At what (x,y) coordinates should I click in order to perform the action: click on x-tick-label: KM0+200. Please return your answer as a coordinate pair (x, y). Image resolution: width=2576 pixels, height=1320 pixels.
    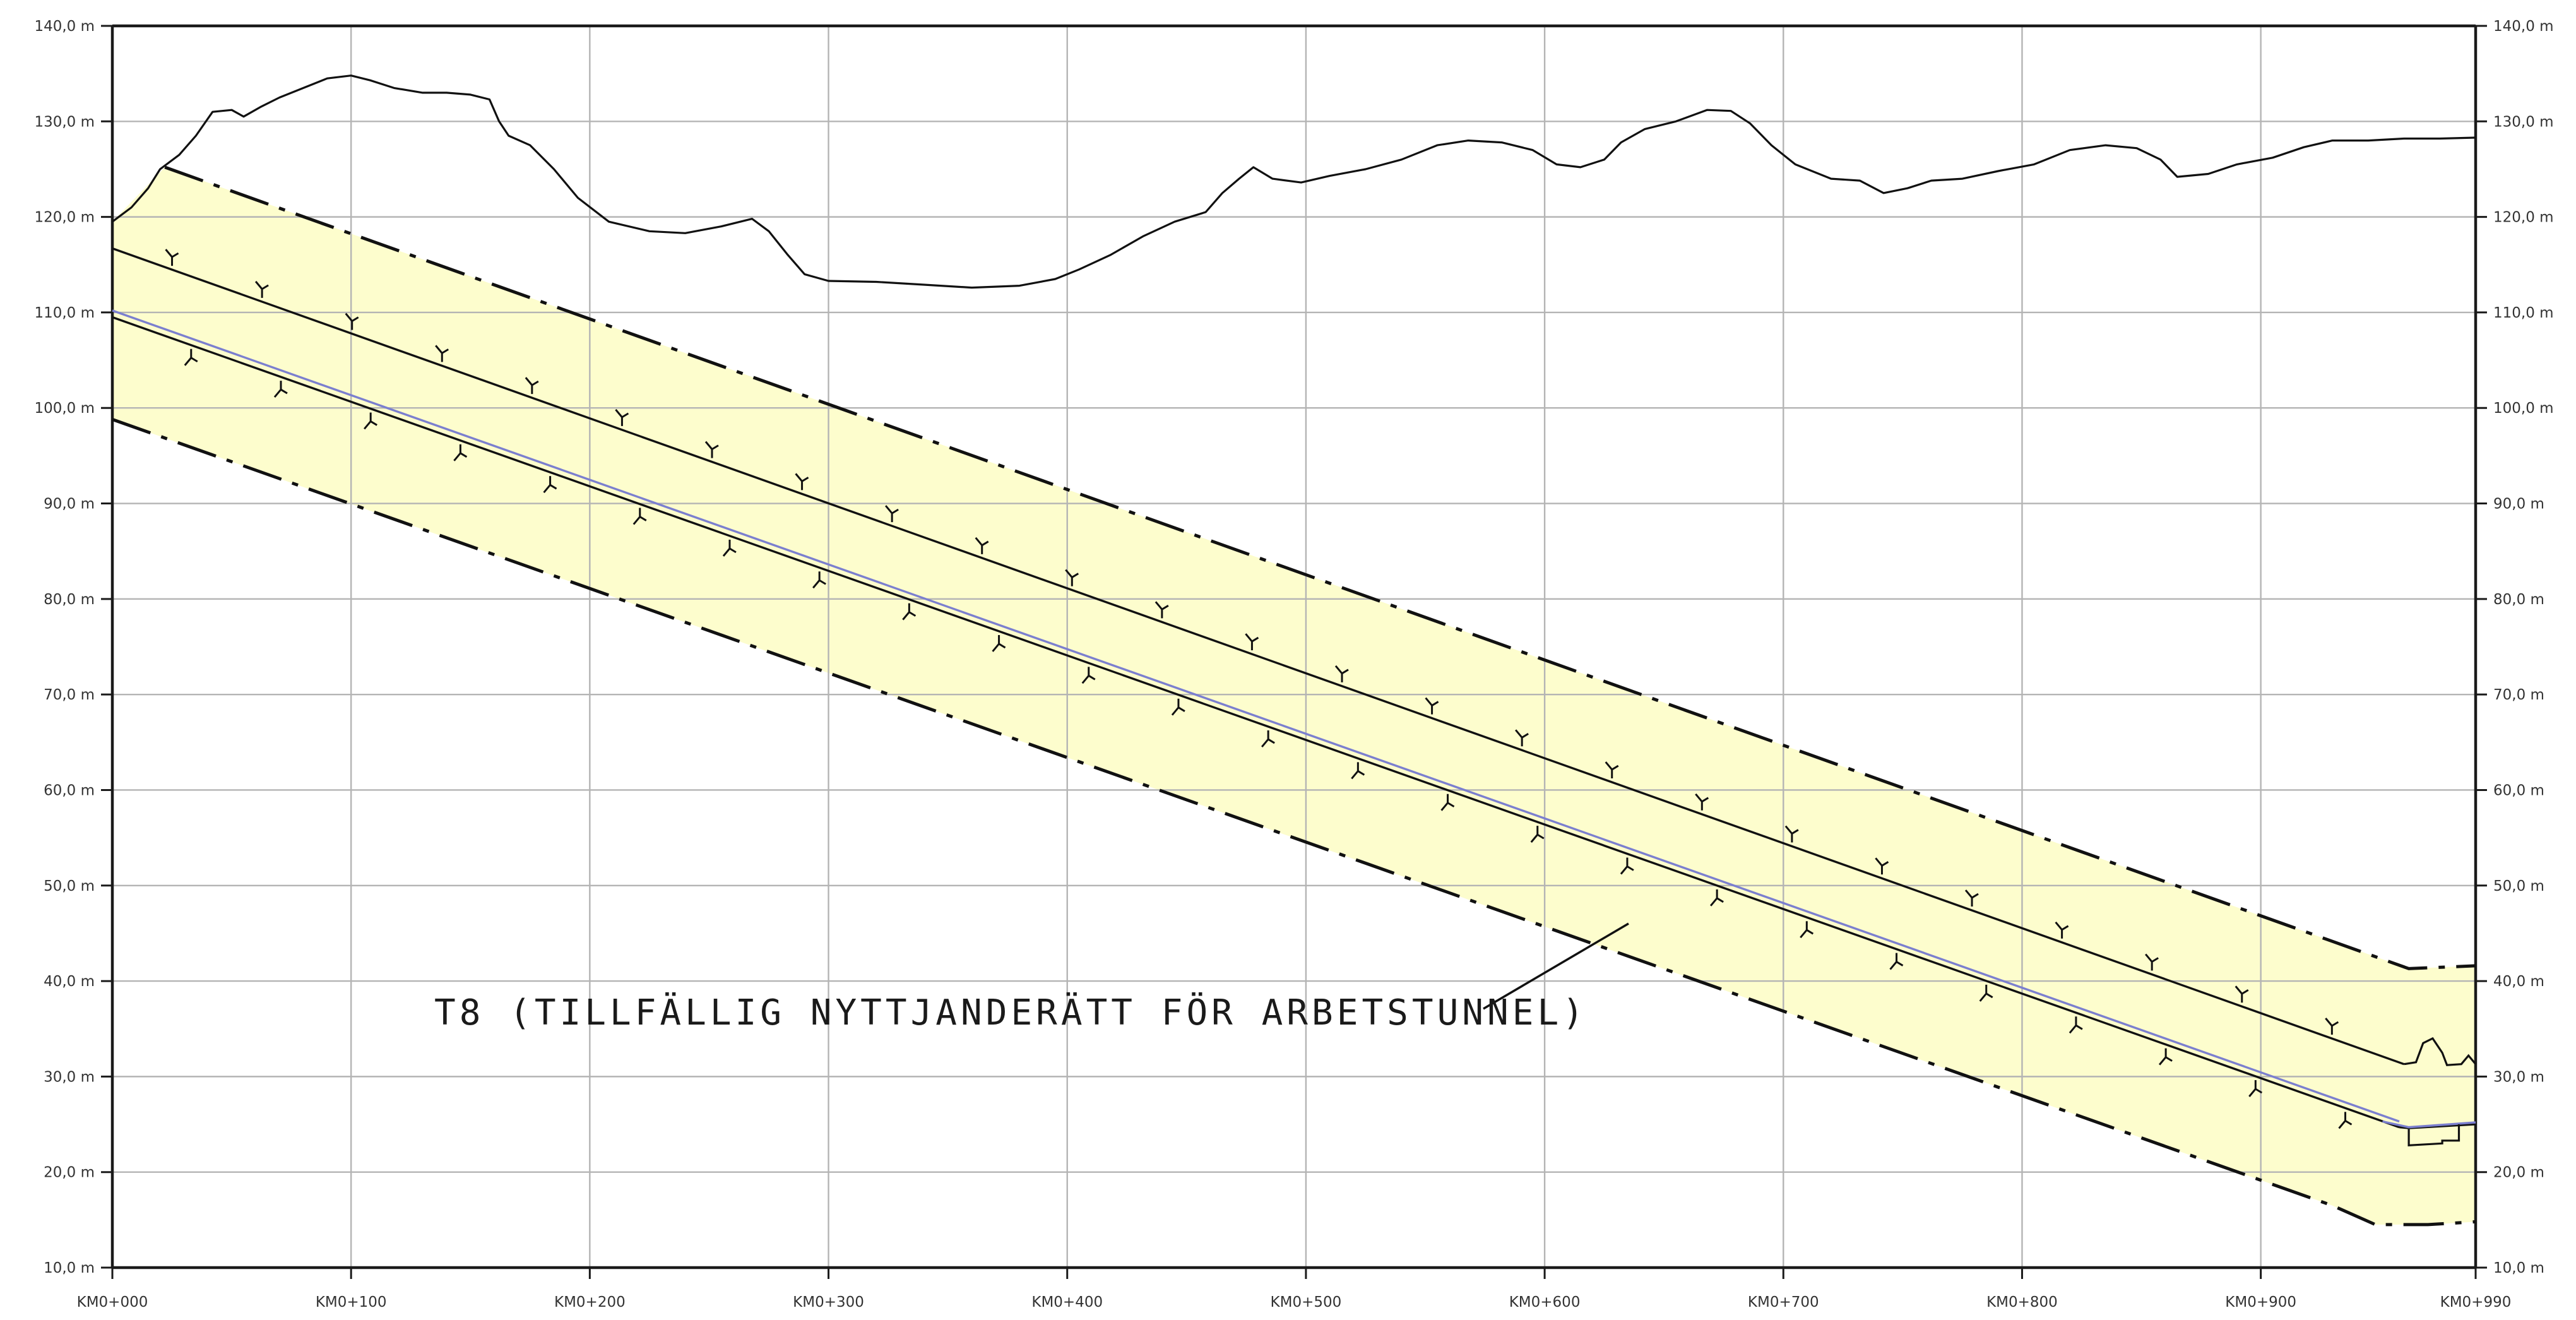
    Looking at the image, I should click on (590, 1302).